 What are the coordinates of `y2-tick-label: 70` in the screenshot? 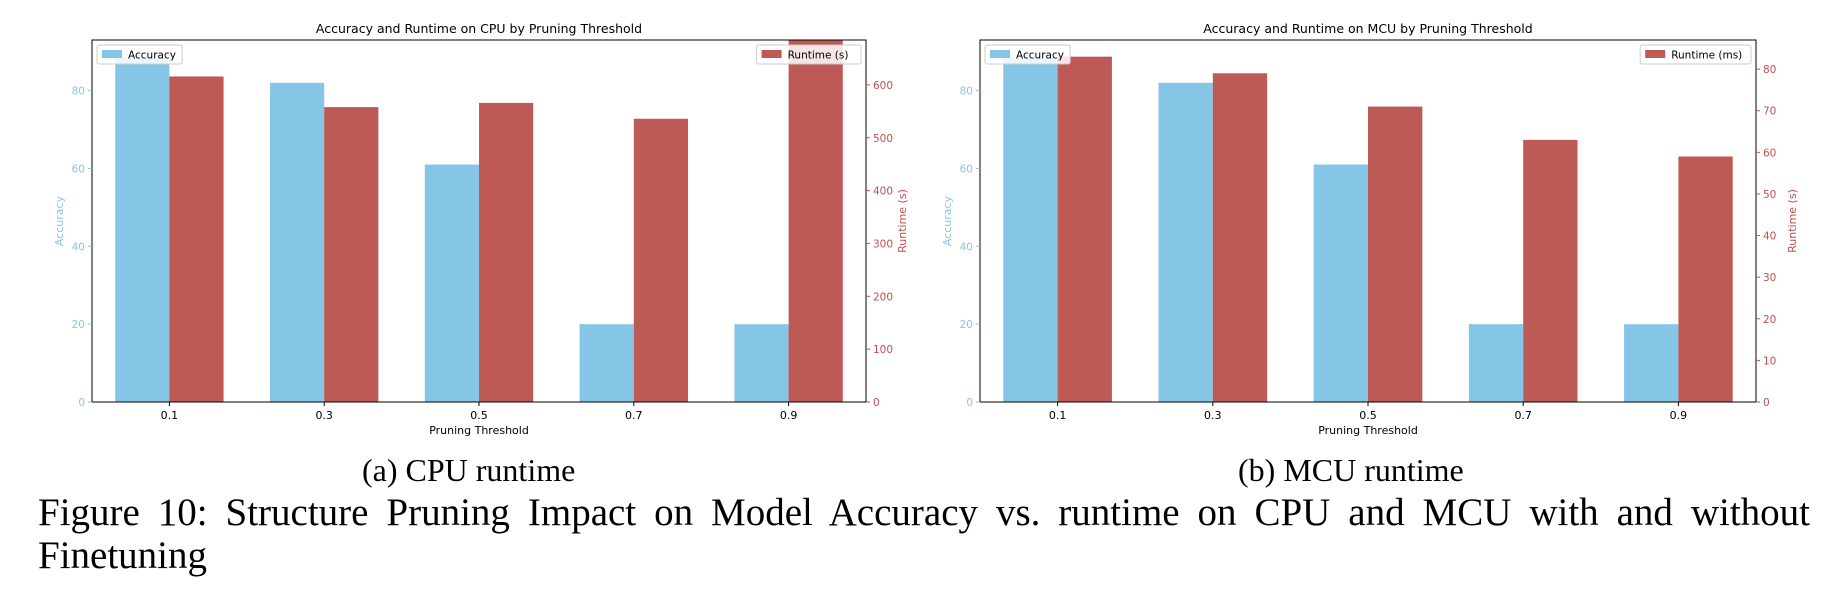 It's located at (1769, 112).